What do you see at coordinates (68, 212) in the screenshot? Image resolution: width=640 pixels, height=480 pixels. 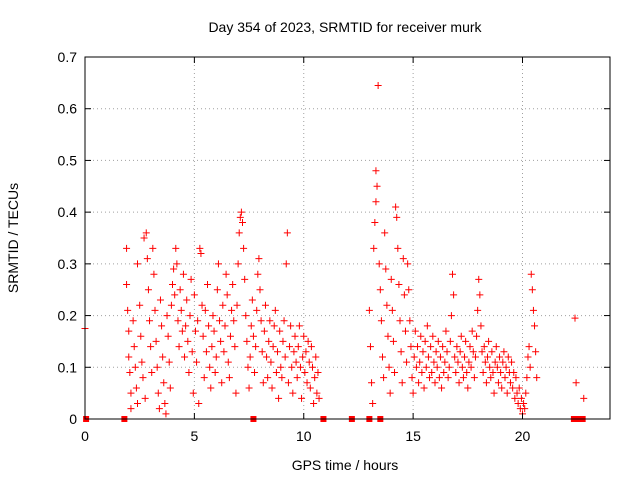 I see `y-tick-label: 0.4` at bounding box center [68, 212].